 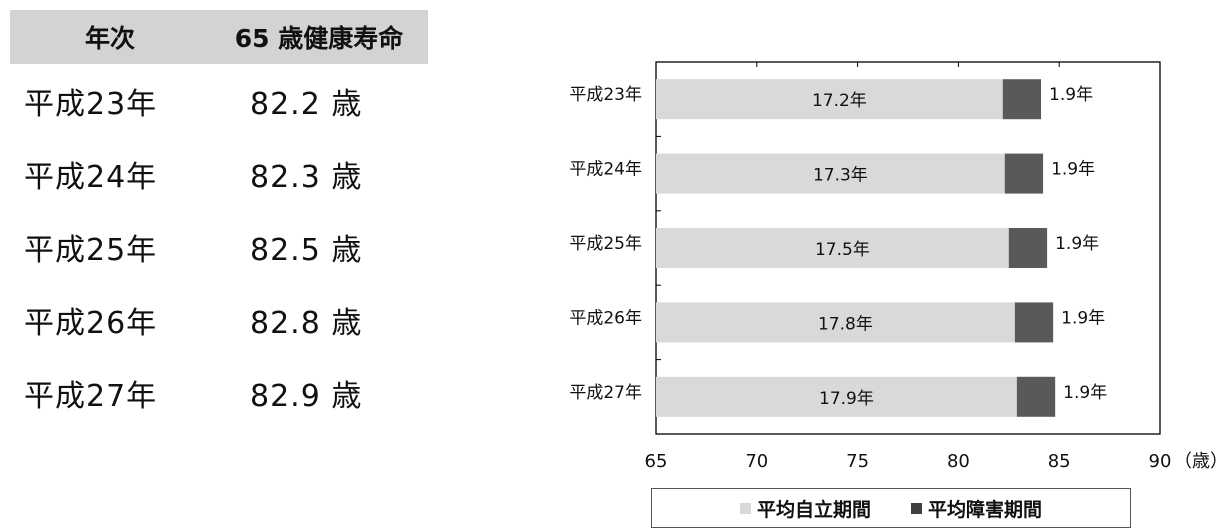 I want to click on row-year: 平成24年, so click(x=91, y=177).